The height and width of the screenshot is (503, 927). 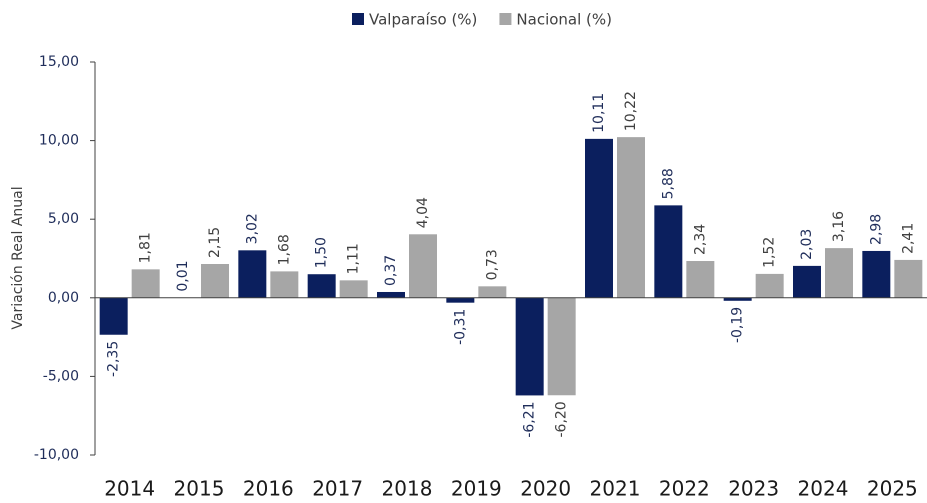 I want to click on data-label: 2,41, so click(x=908, y=238).